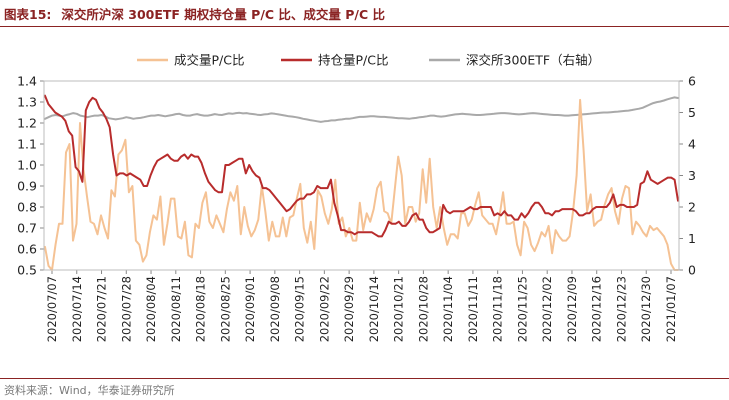 The image size is (729, 400). What do you see at coordinates (30, 176) in the screenshot?
I see `left-axis: 1.4 1.3 1.2 1.1 1.0 0.9 0.8 0.7 0.6 0.5` at bounding box center [30, 176].